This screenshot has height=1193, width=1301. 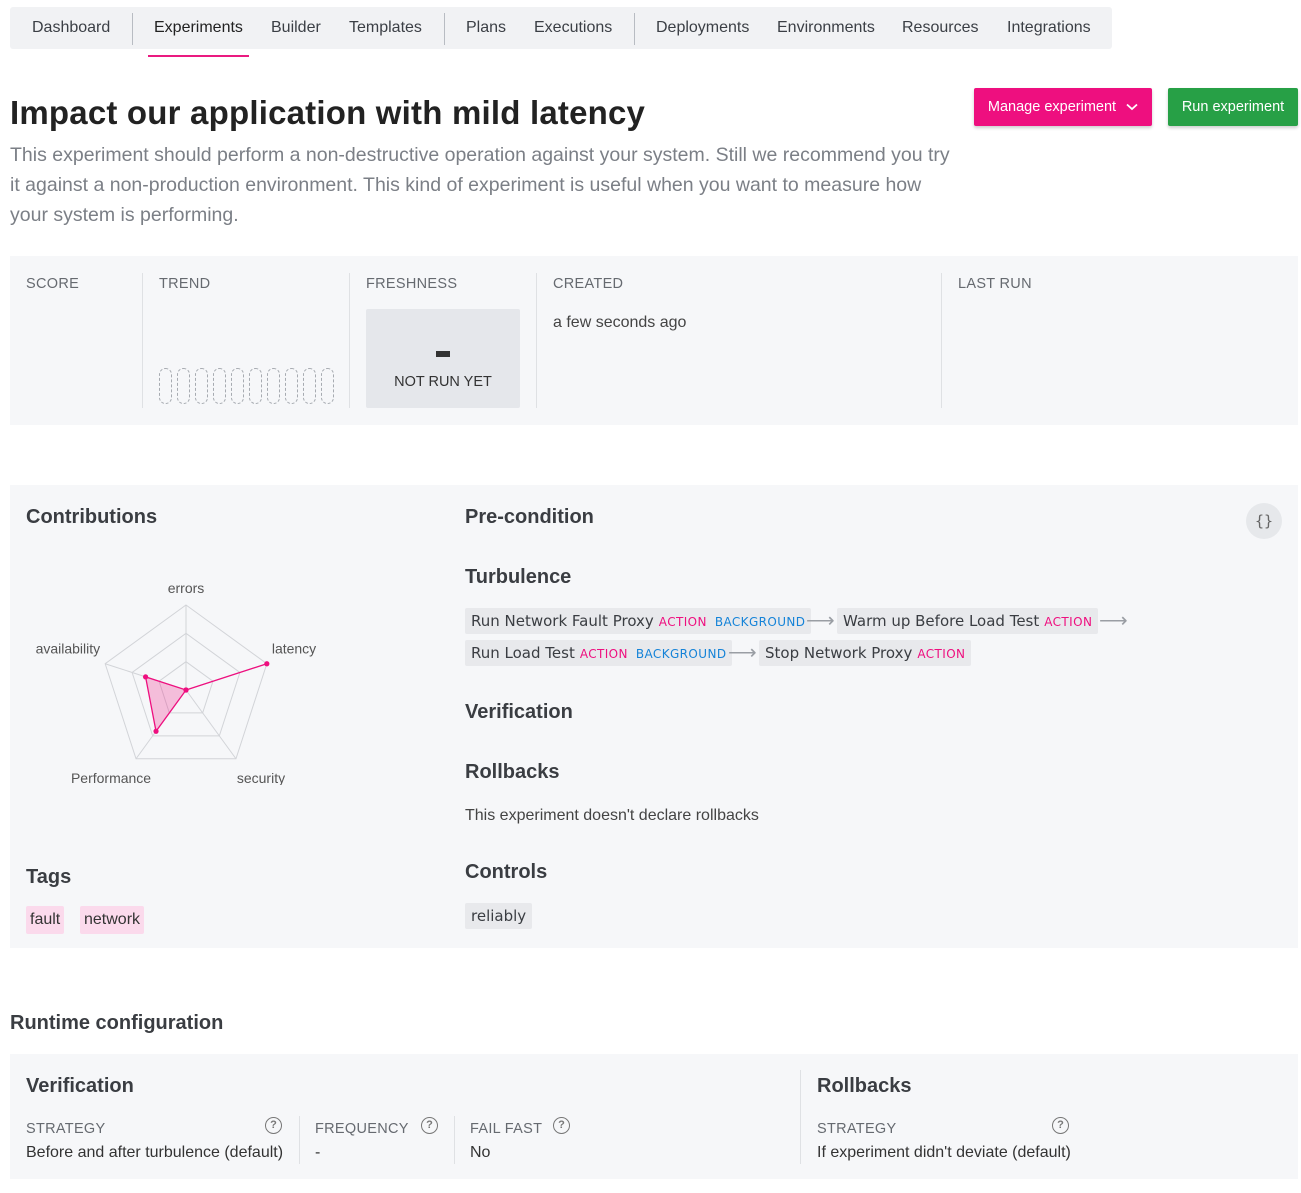 What do you see at coordinates (412, 284) in the screenshot?
I see `freshness-label: FRESHNESS` at bounding box center [412, 284].